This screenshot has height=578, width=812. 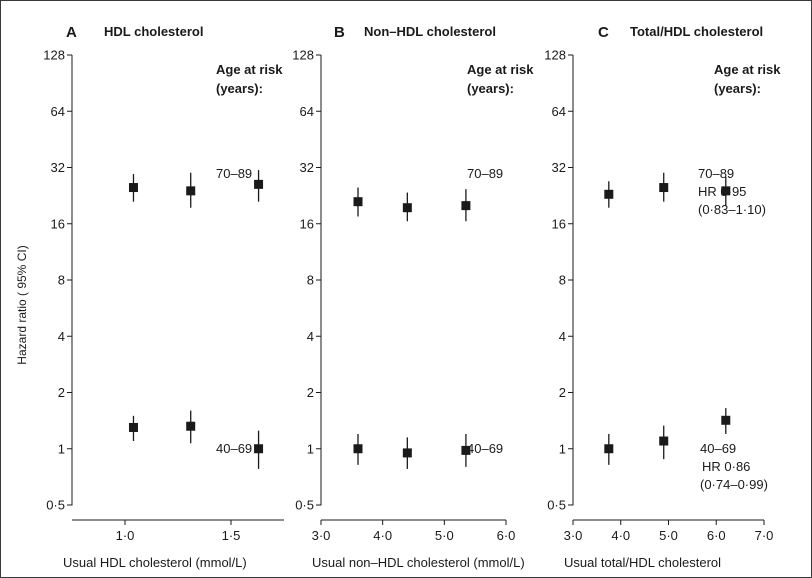 What do you see at coordinates (125, 535) in the screenshot?
I see `x-tick-label: 1·0` at bounding box center [125, 535].